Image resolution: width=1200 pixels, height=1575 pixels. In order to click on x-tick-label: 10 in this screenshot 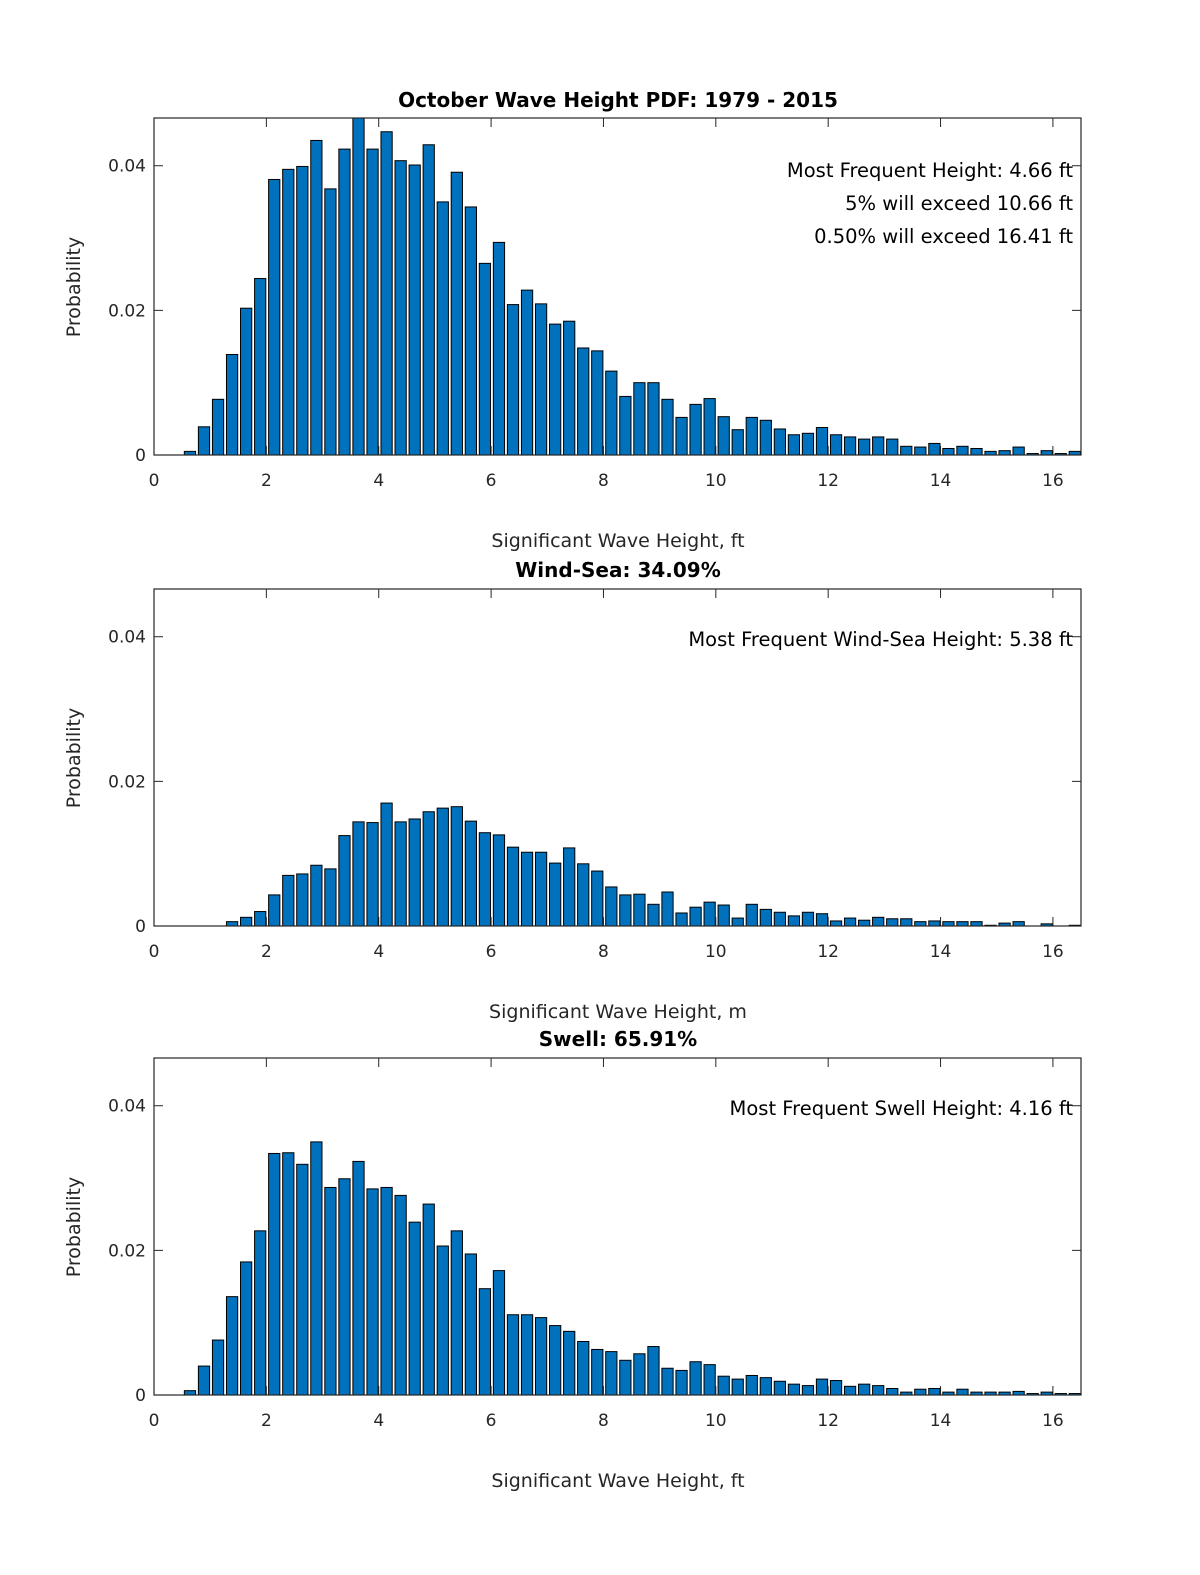, I will do `click(716, 952)`.